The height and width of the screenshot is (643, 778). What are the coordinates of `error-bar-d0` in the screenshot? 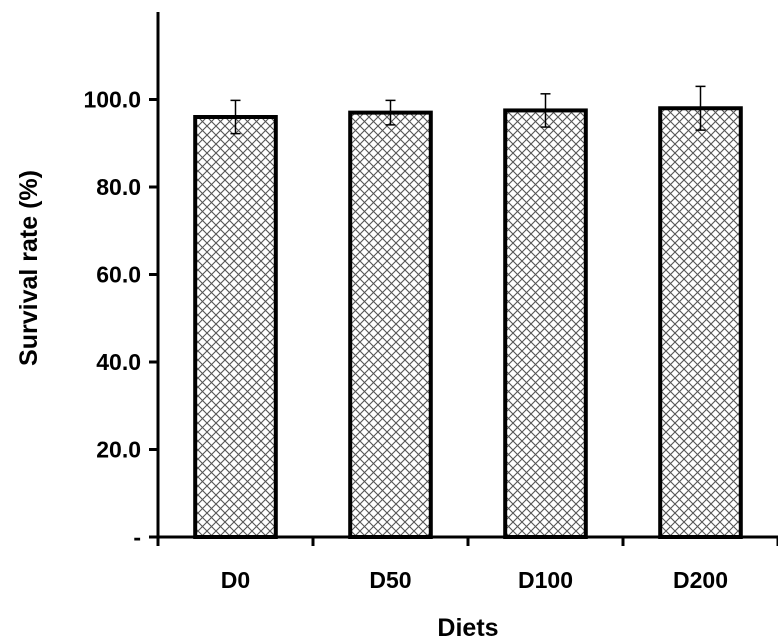 It's located at (235, 117).